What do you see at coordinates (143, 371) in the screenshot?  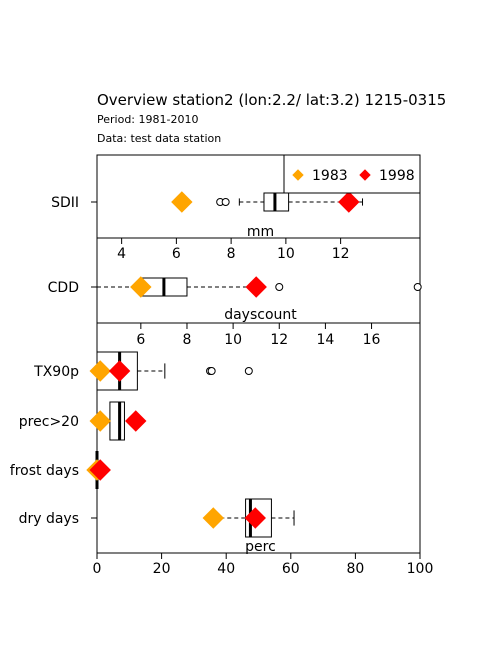 I see `row-tx90p: TX90p` at bounding box center [143, 371].